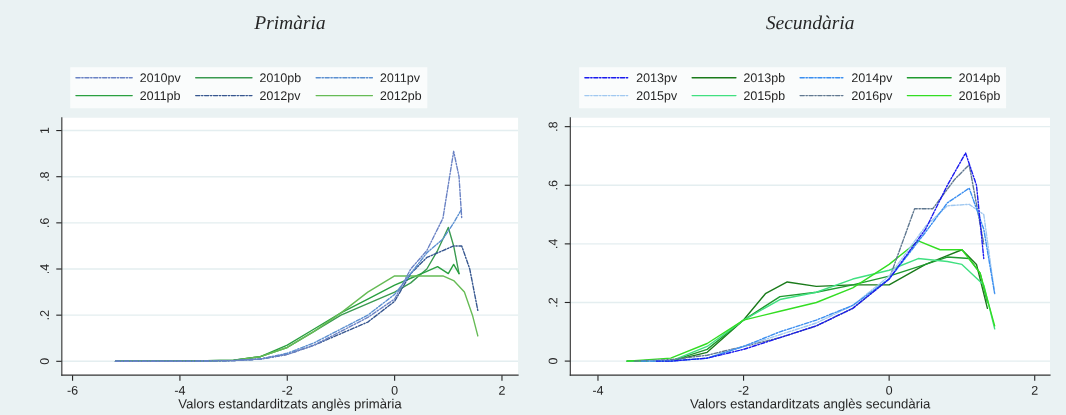 This screenshot has height=415, width=1066. What do you see at coordinates (810, 405) in the screenshot?
I see `x-axis-title: Valors estandarditzats anglès secundària` at bounding box center [810, 405].